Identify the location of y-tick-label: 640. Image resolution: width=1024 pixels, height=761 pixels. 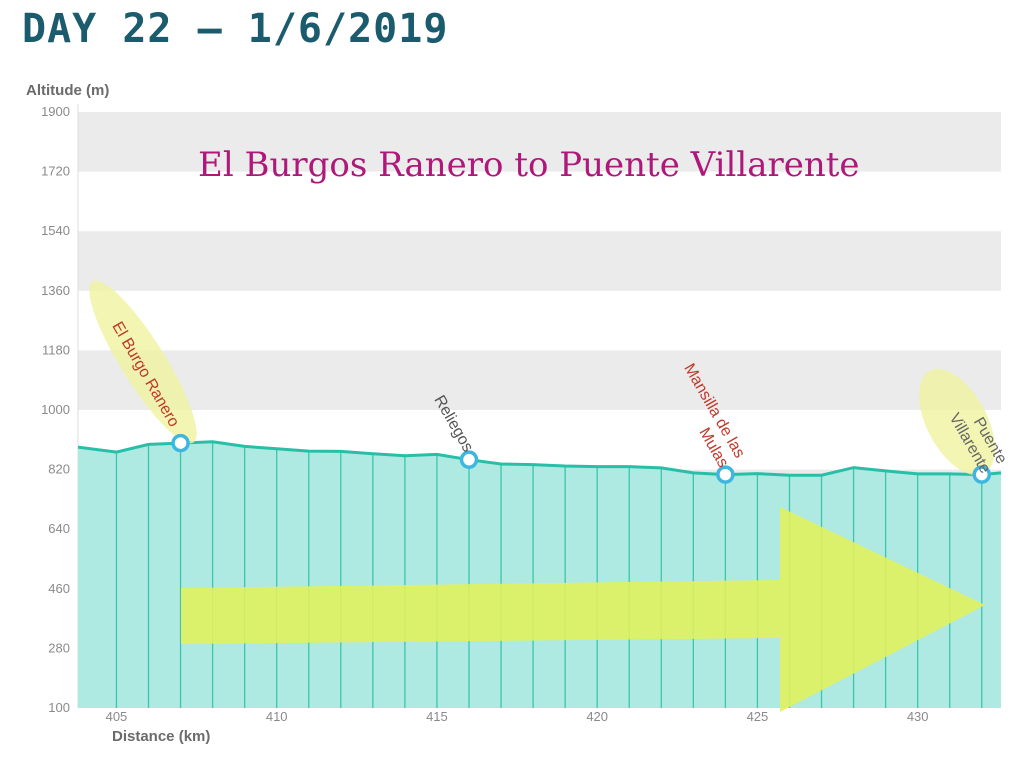
(59, 528).